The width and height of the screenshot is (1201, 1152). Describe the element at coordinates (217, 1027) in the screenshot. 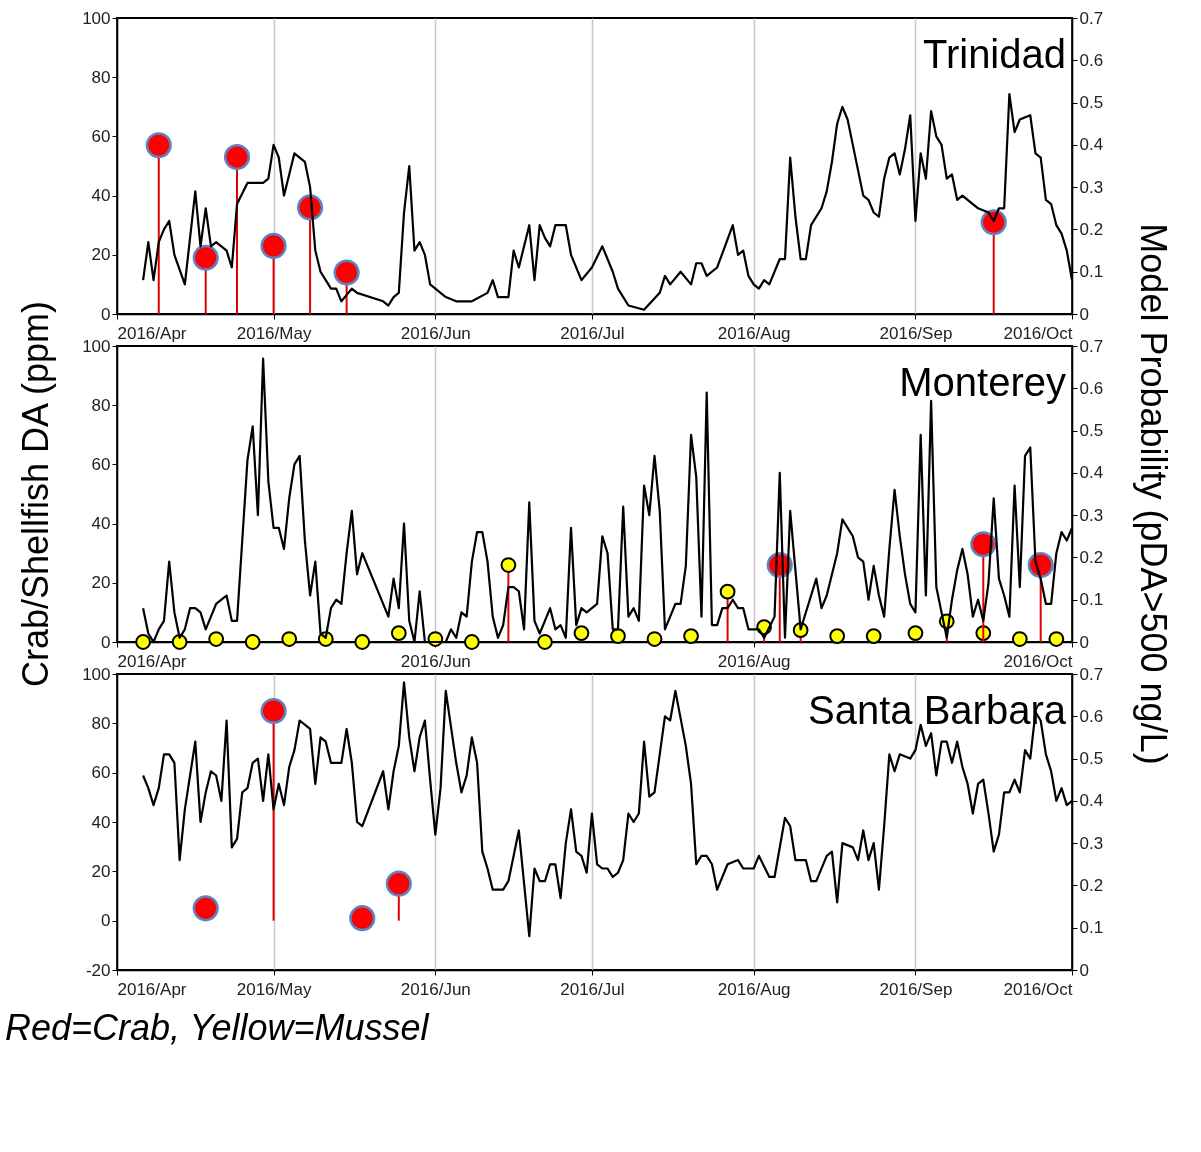

I see `text: Red=Crab, Yellow=Mussel` at that location.